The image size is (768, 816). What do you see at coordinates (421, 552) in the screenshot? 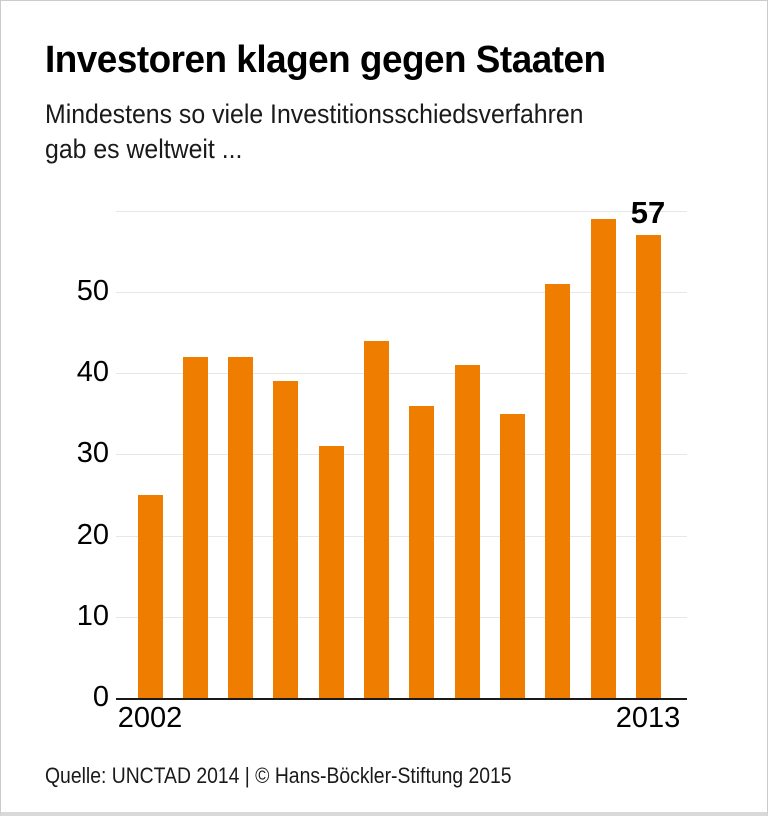
I see `bar-2008` at bounding box center [421, 552].